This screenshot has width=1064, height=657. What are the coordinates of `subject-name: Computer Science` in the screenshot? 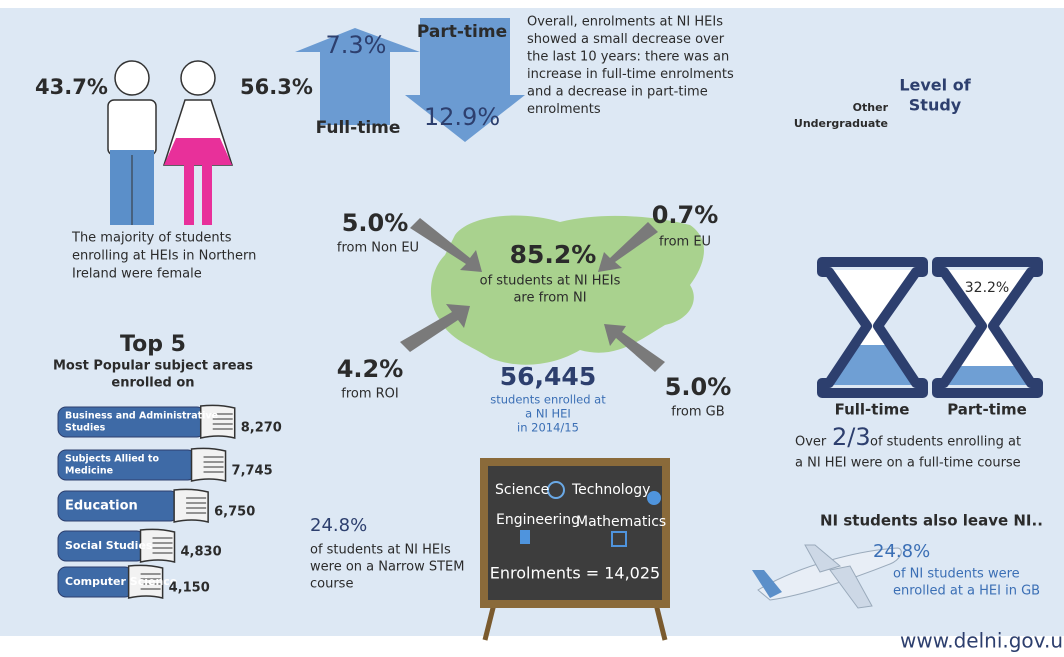 It's located at (121, 581).